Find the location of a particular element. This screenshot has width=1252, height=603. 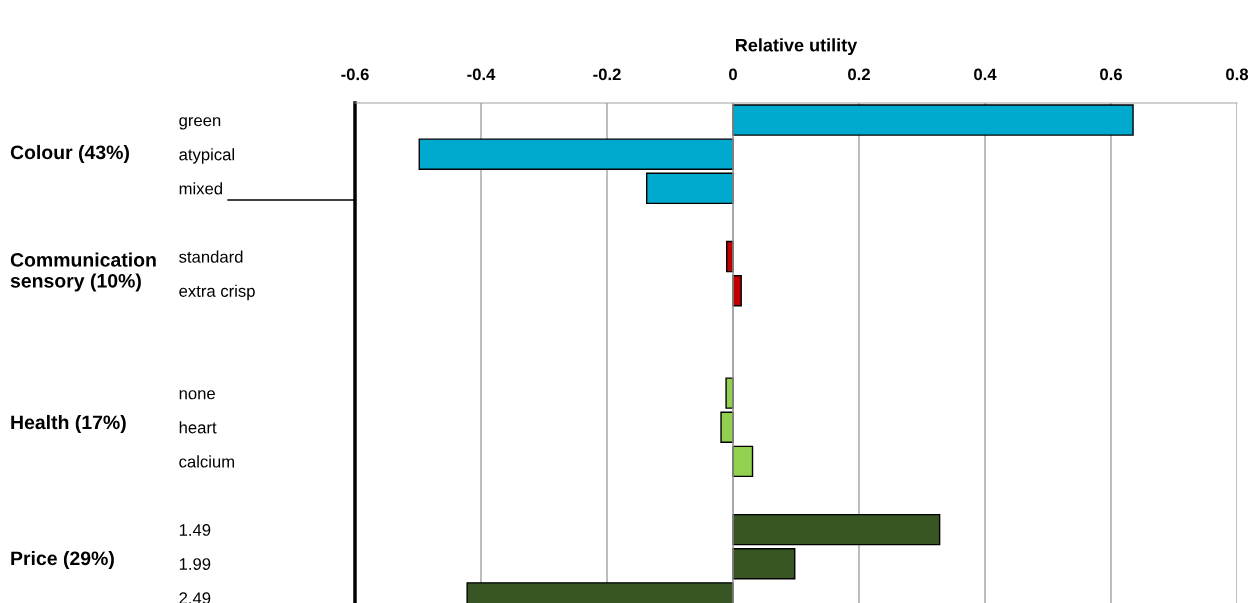

y-tick-label: calcium is located at coordinates (207, 461).